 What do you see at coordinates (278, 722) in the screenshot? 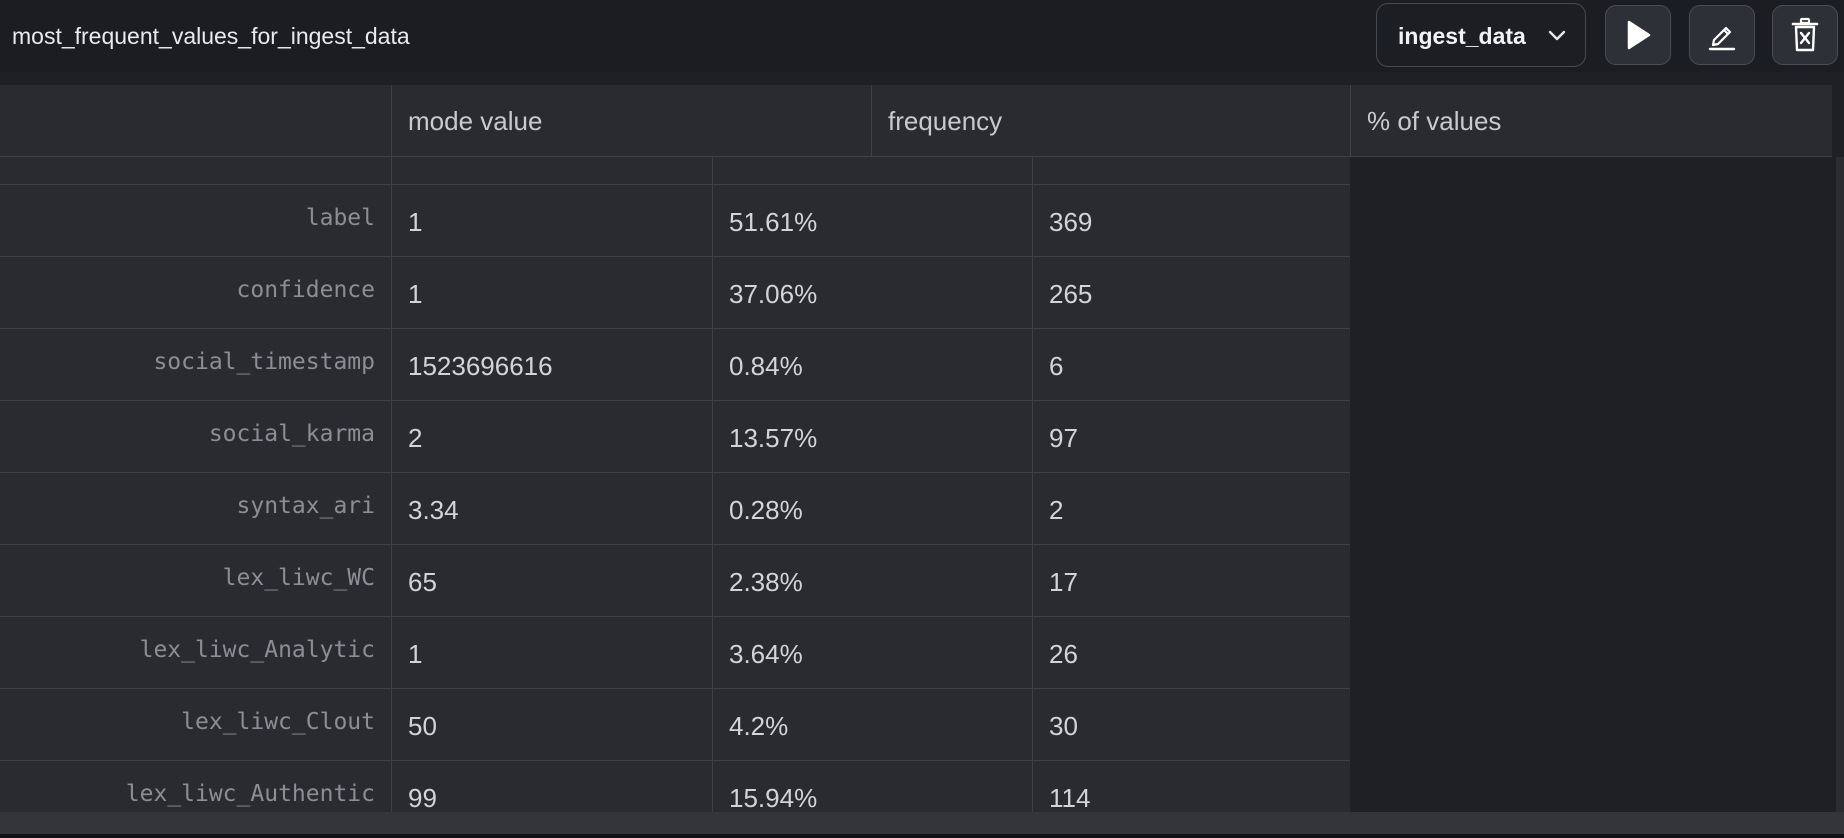
I see `row-label: lex_liwc_Clout` at bounding box center [278, 722].